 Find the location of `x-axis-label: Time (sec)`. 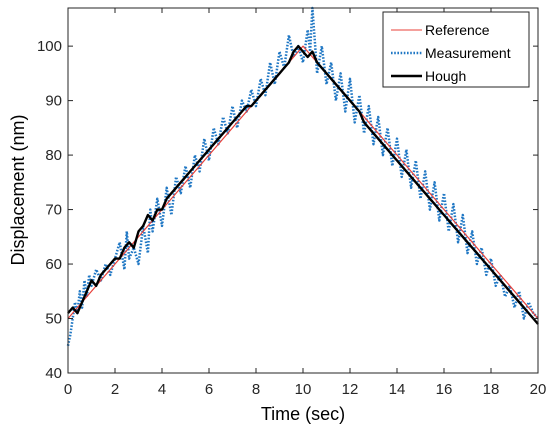

x-axis-label: Time (sec) is located at coordinates (303, 414).